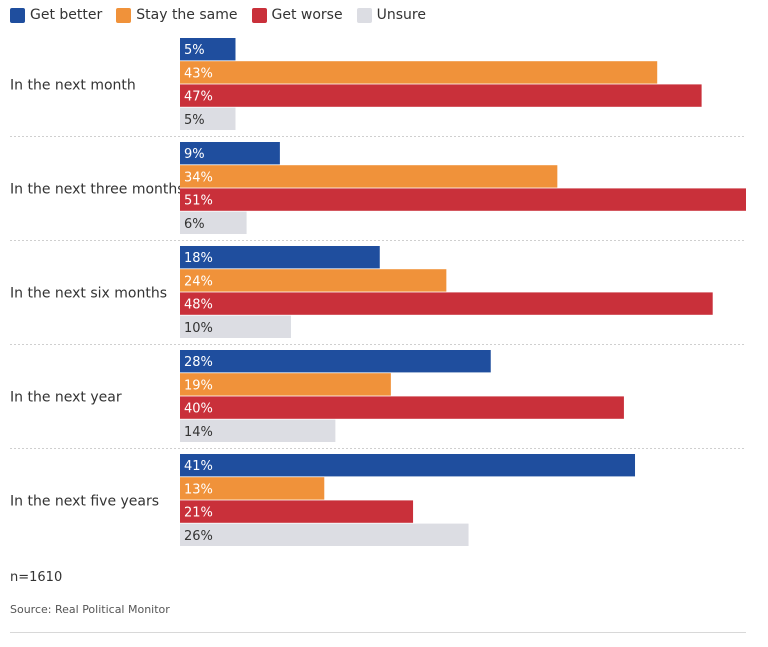 This screenshot has height=647, width=768. Describe the element at coordinates (66, 15) in the screenshot. I see `legend-label: Get better` at that location.